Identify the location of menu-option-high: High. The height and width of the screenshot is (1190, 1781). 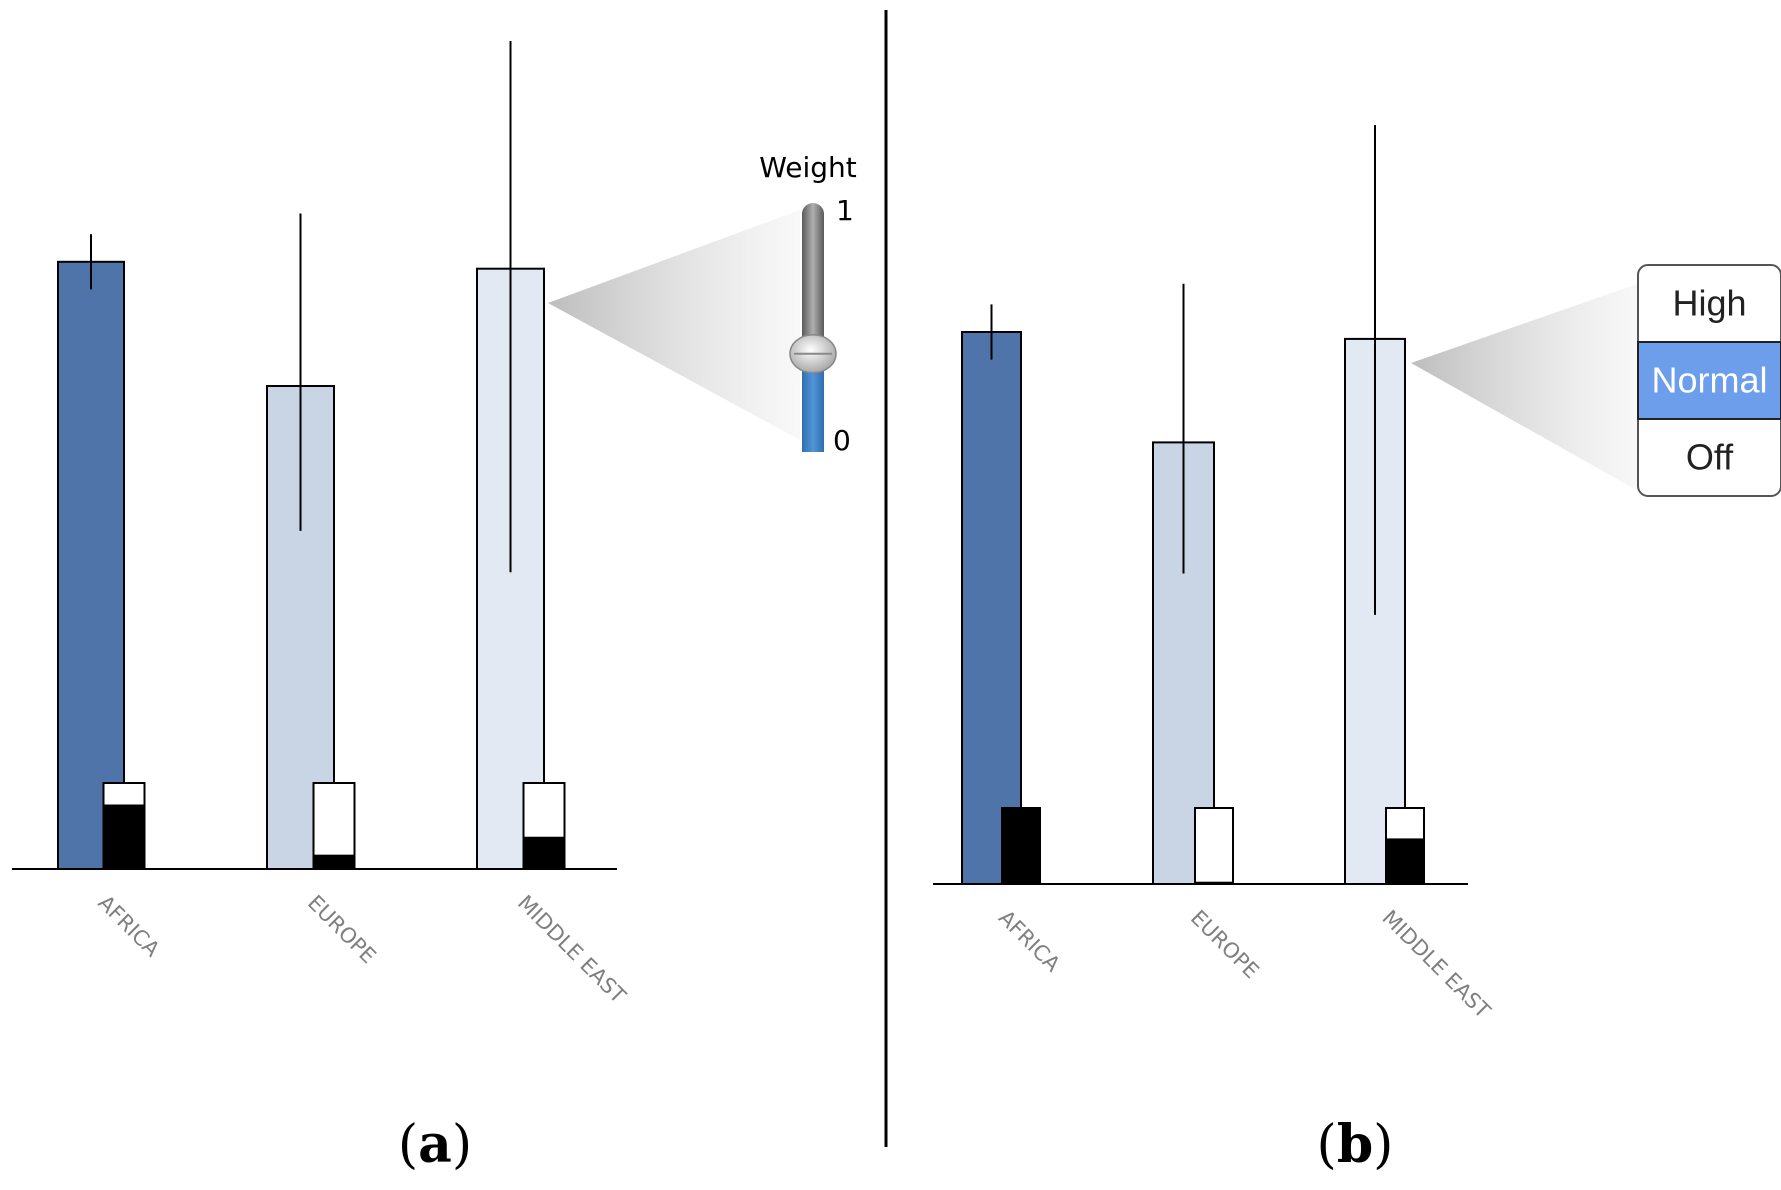
(1709, 303).